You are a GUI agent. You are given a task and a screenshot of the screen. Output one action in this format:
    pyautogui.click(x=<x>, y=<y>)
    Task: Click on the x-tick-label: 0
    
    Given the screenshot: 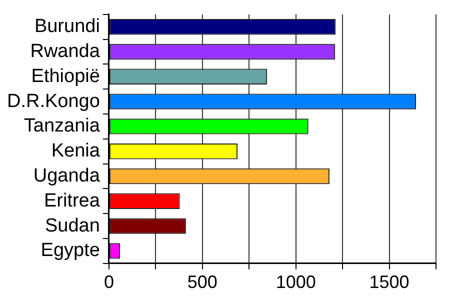 What is the action you would take?
    pyautogui.click(x=109, y=282)
    